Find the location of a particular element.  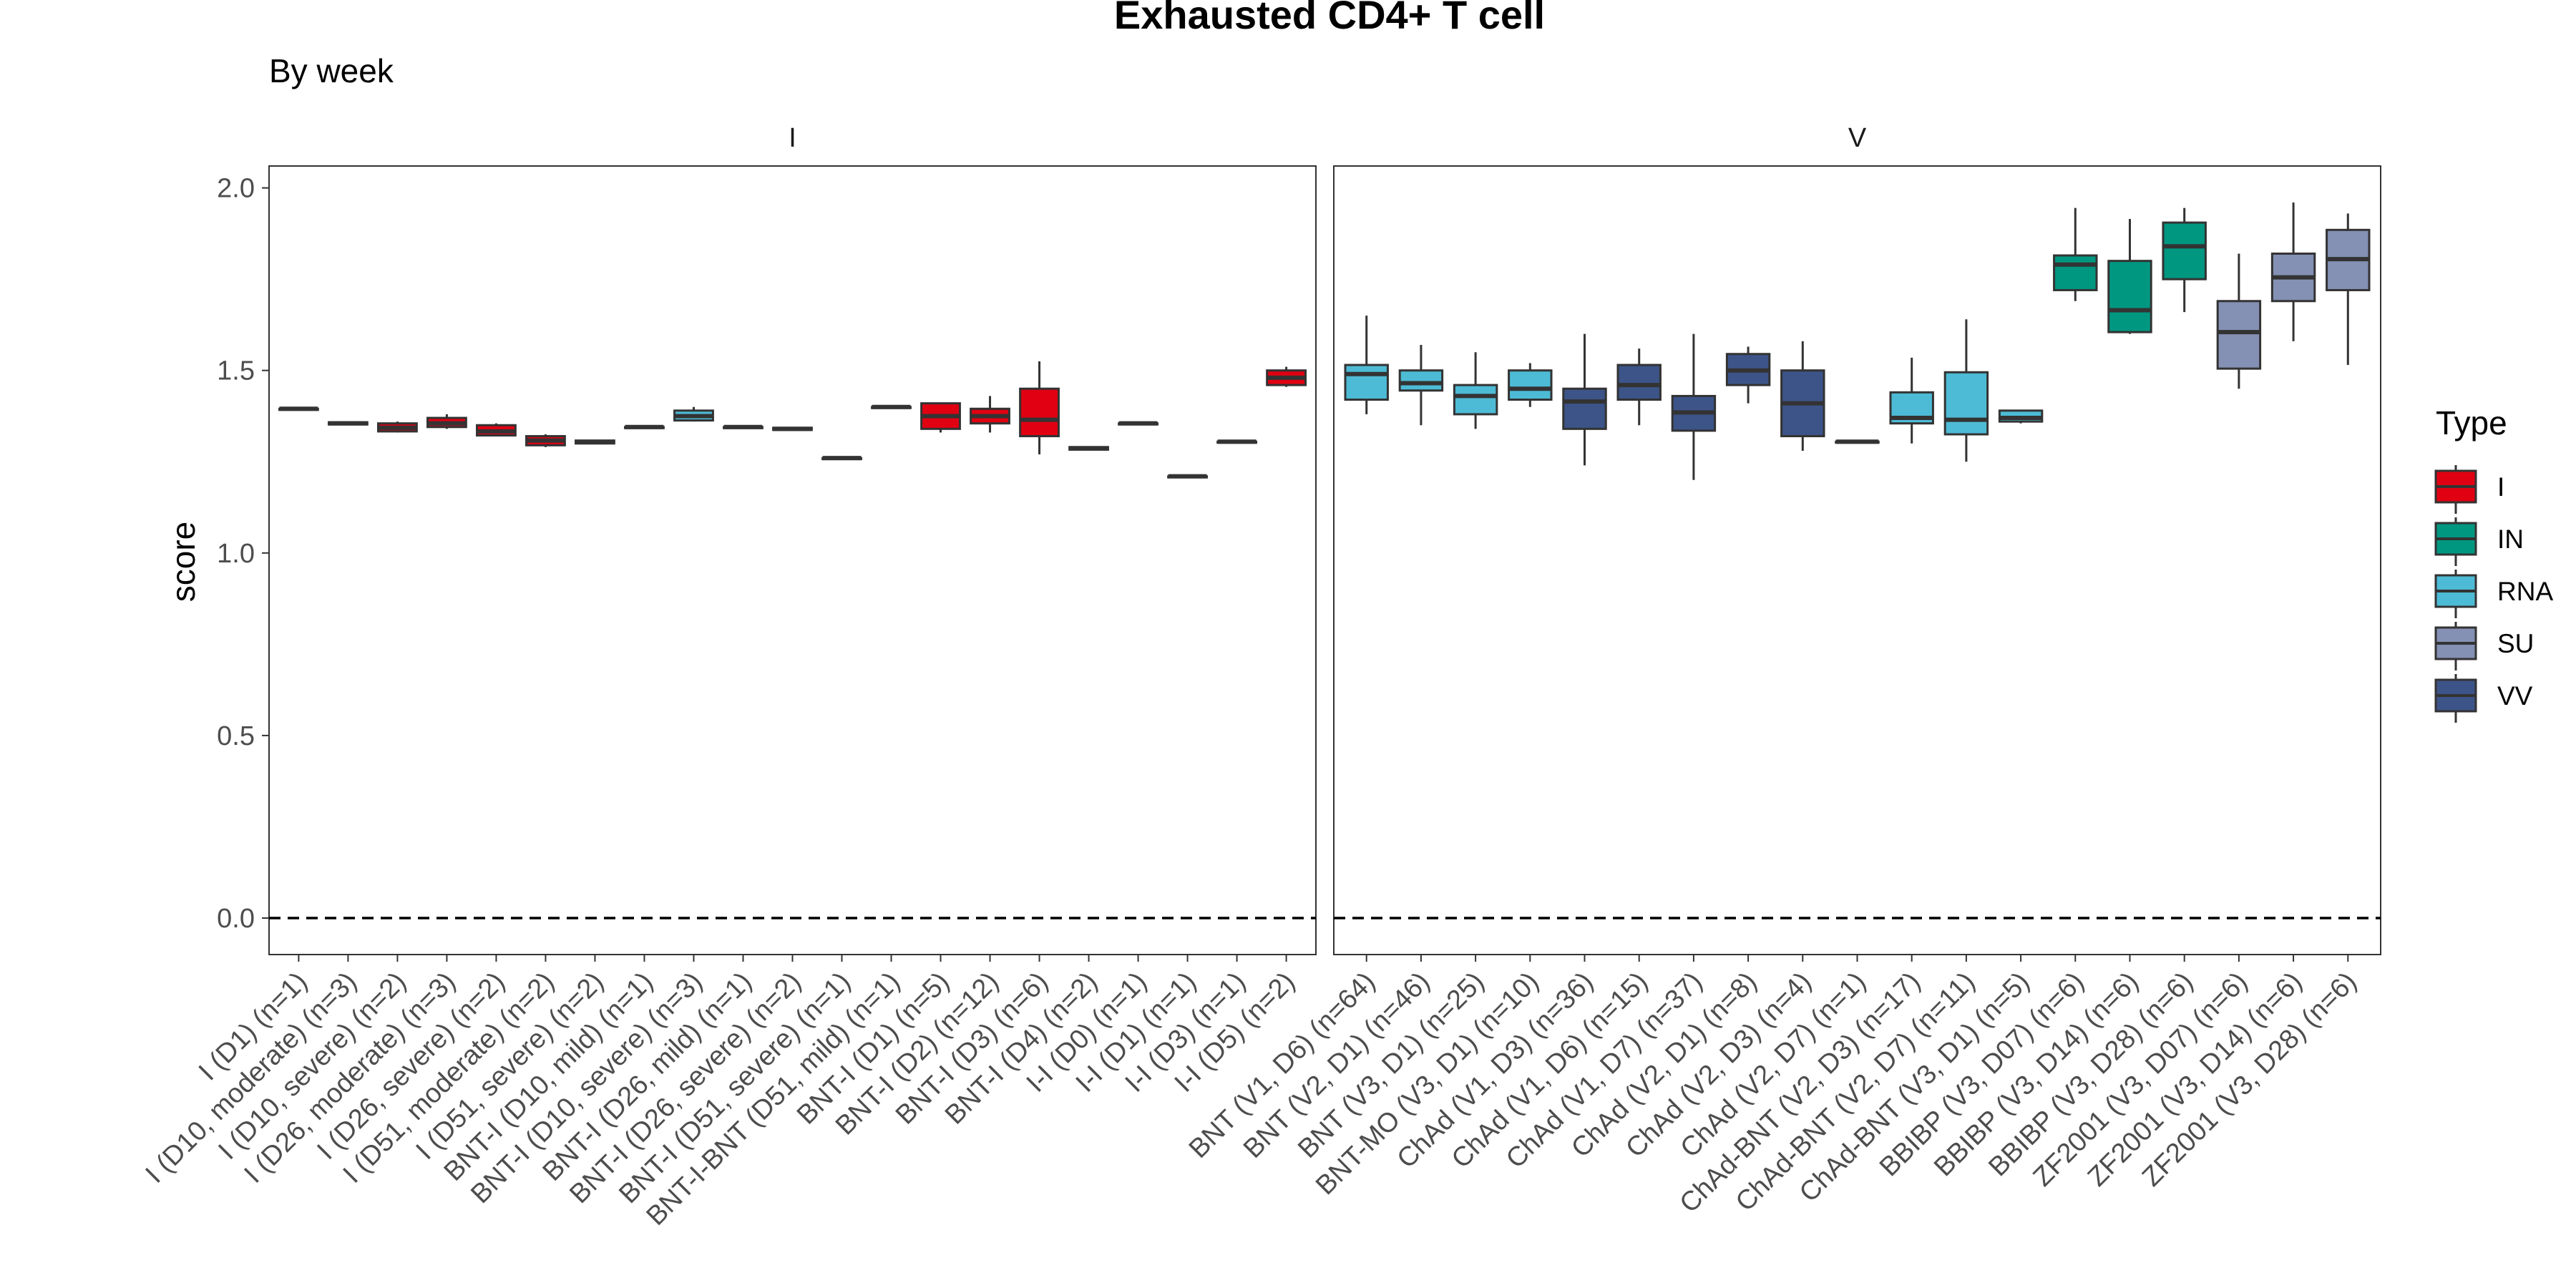

facet-strip-label: V is located at coordinates (1857, 138).